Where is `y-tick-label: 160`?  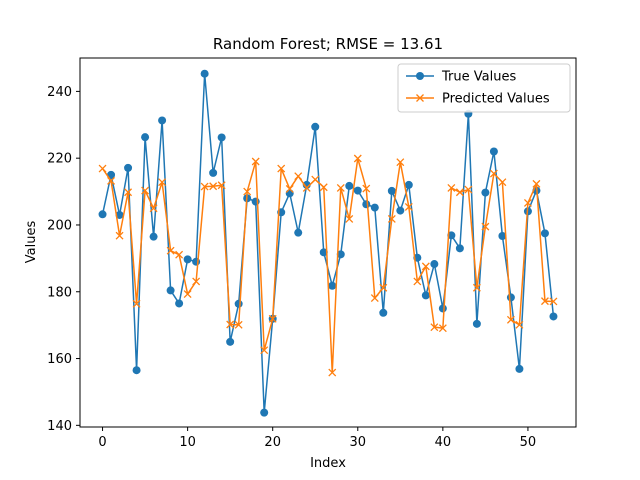
y-tick-label: 160 is located at coordinates (59, 359).